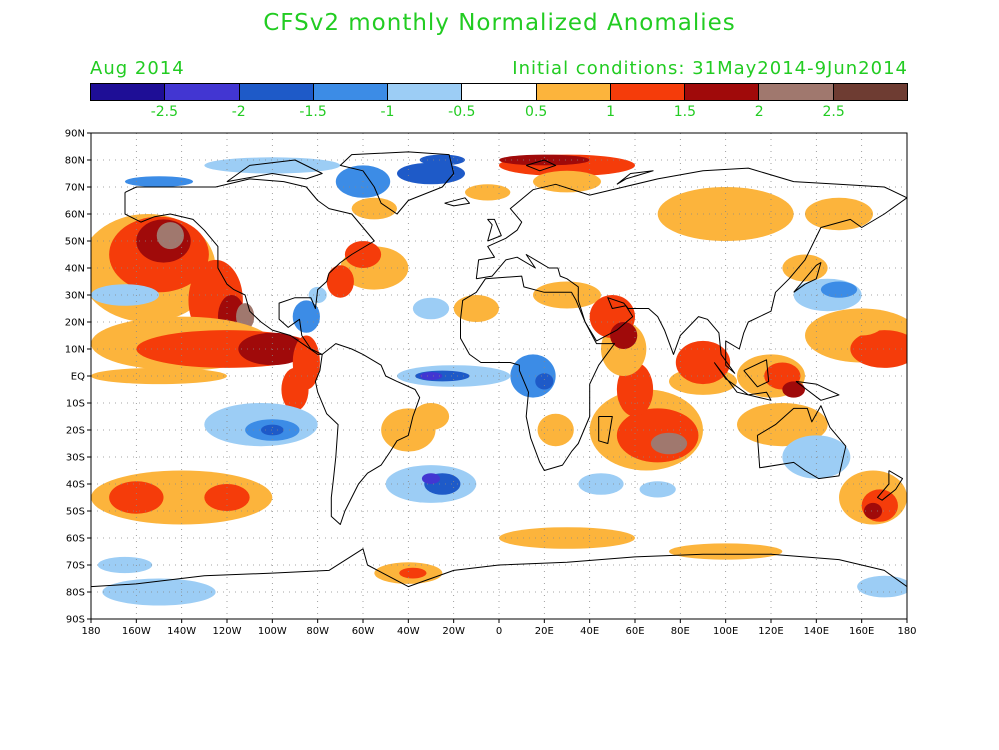 The height and width of the screenshot is (750, 999). What do you see at coordinates (75, 539) in the screenshot?
I see `lat-tick-label: 60S` at bounding box center [75, 539].